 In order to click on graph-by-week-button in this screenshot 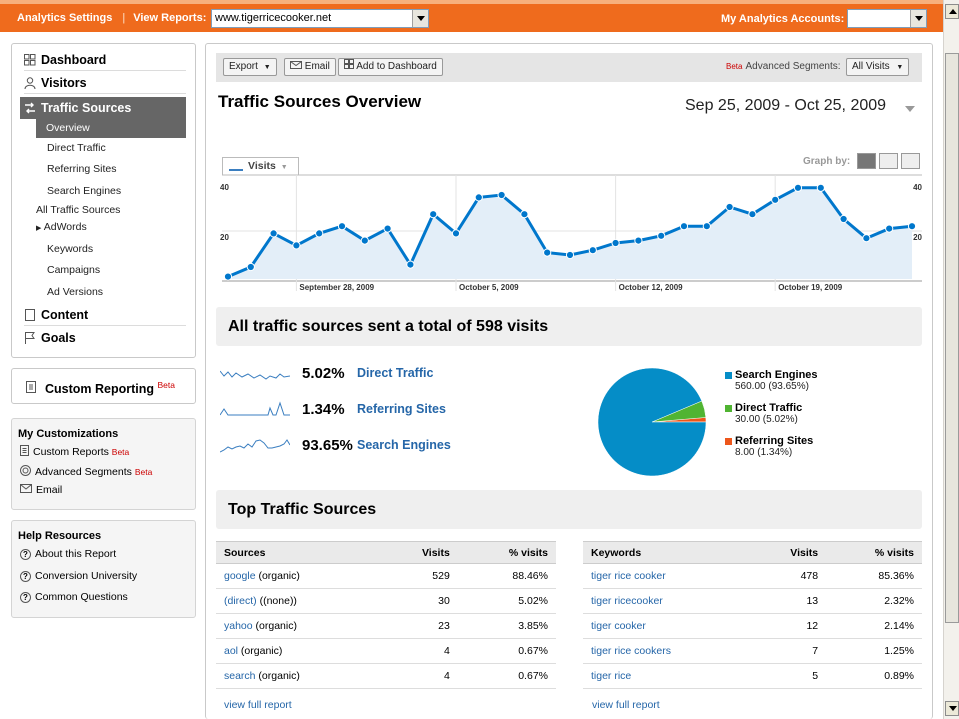, I will do `click(888, 161)`.